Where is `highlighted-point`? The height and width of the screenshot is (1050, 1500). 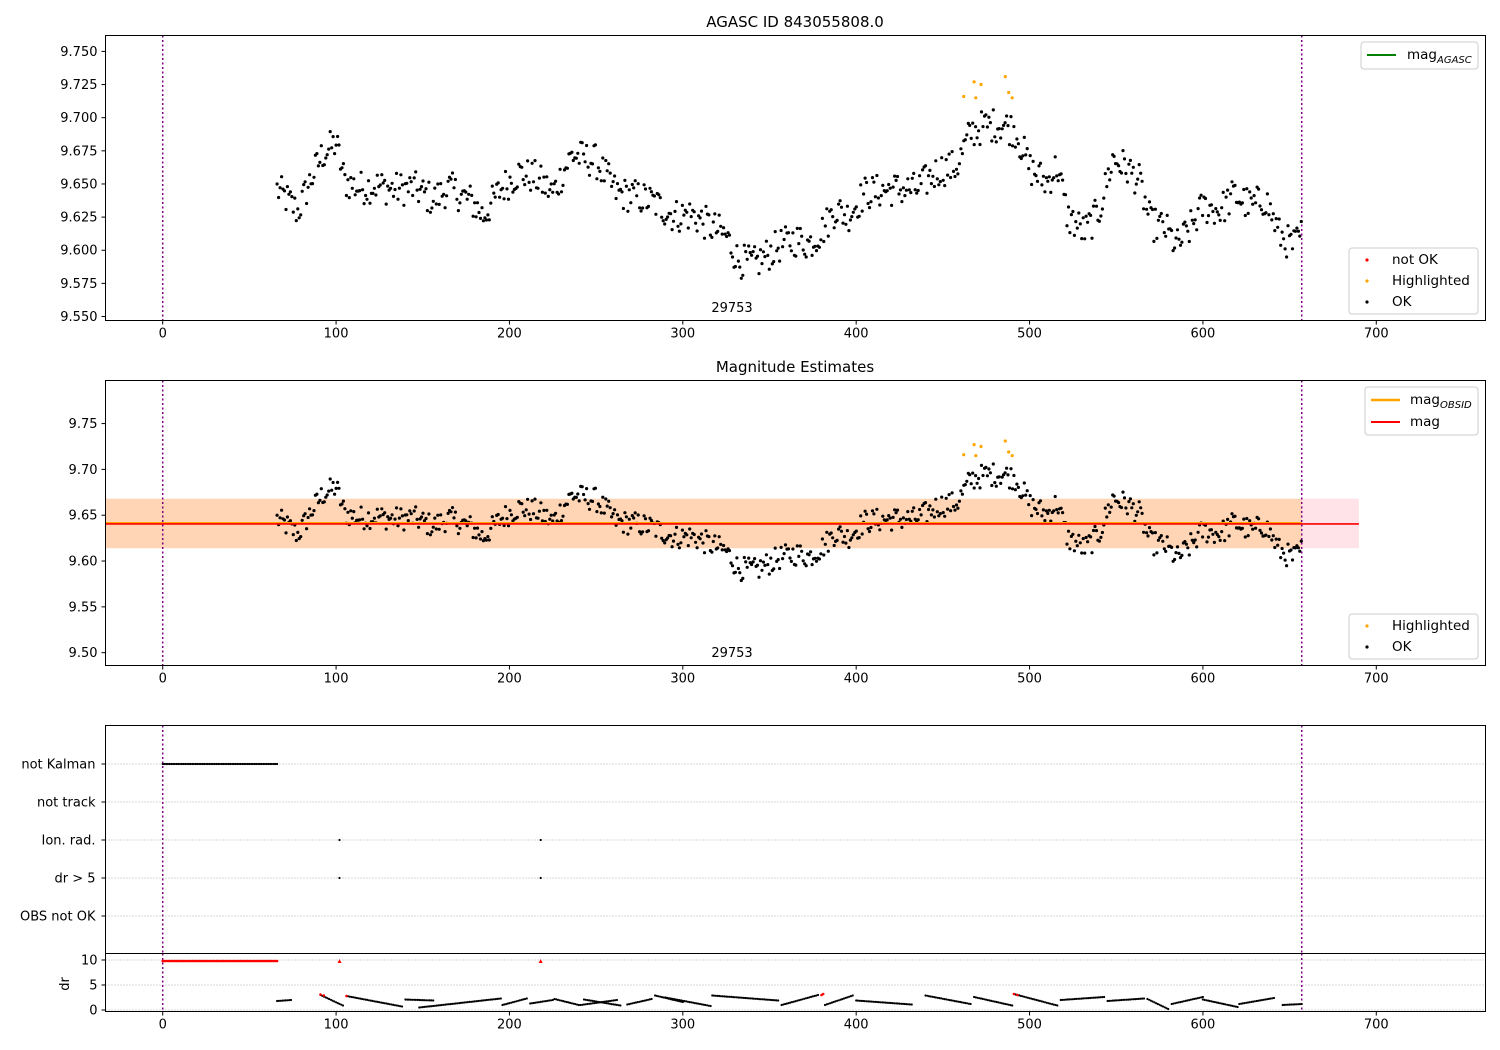 highlighted-point is located at coordinates (1009, 92).